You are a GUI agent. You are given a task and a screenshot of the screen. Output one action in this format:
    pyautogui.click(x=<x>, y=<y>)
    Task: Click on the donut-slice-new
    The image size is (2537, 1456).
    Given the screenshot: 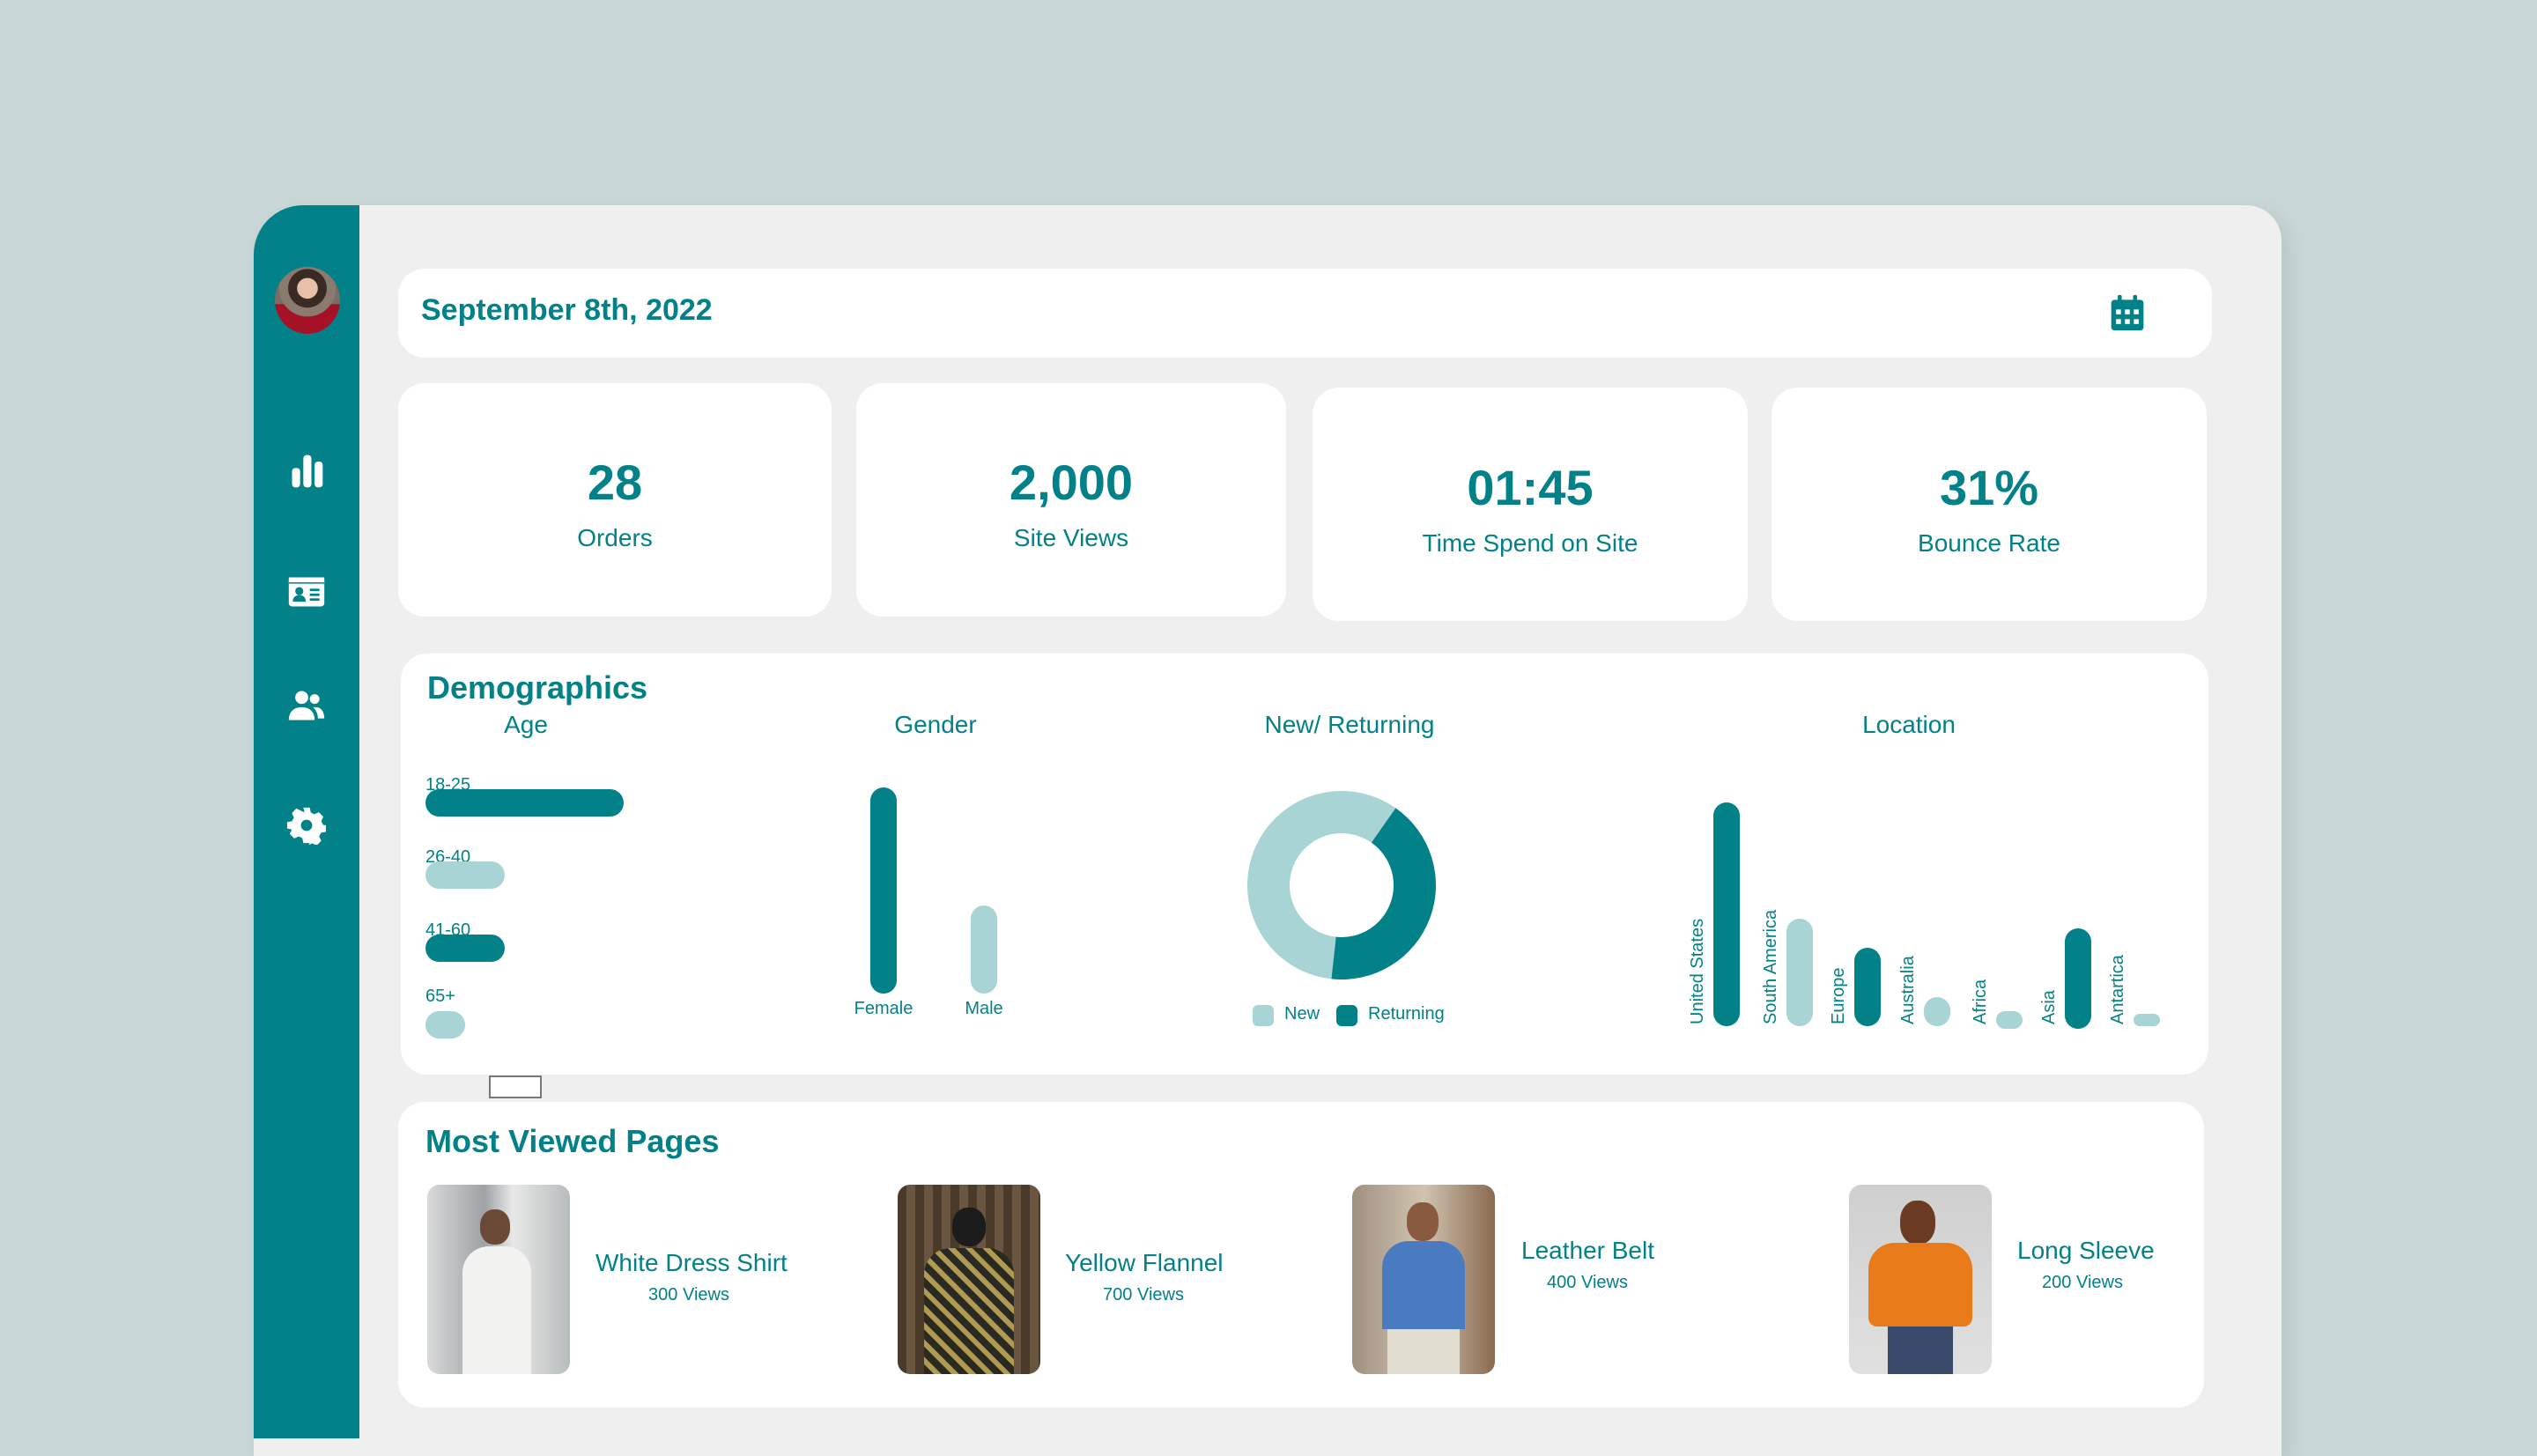 What is the action you would take?
    pyautogui.click(x=1322, y=885)
    